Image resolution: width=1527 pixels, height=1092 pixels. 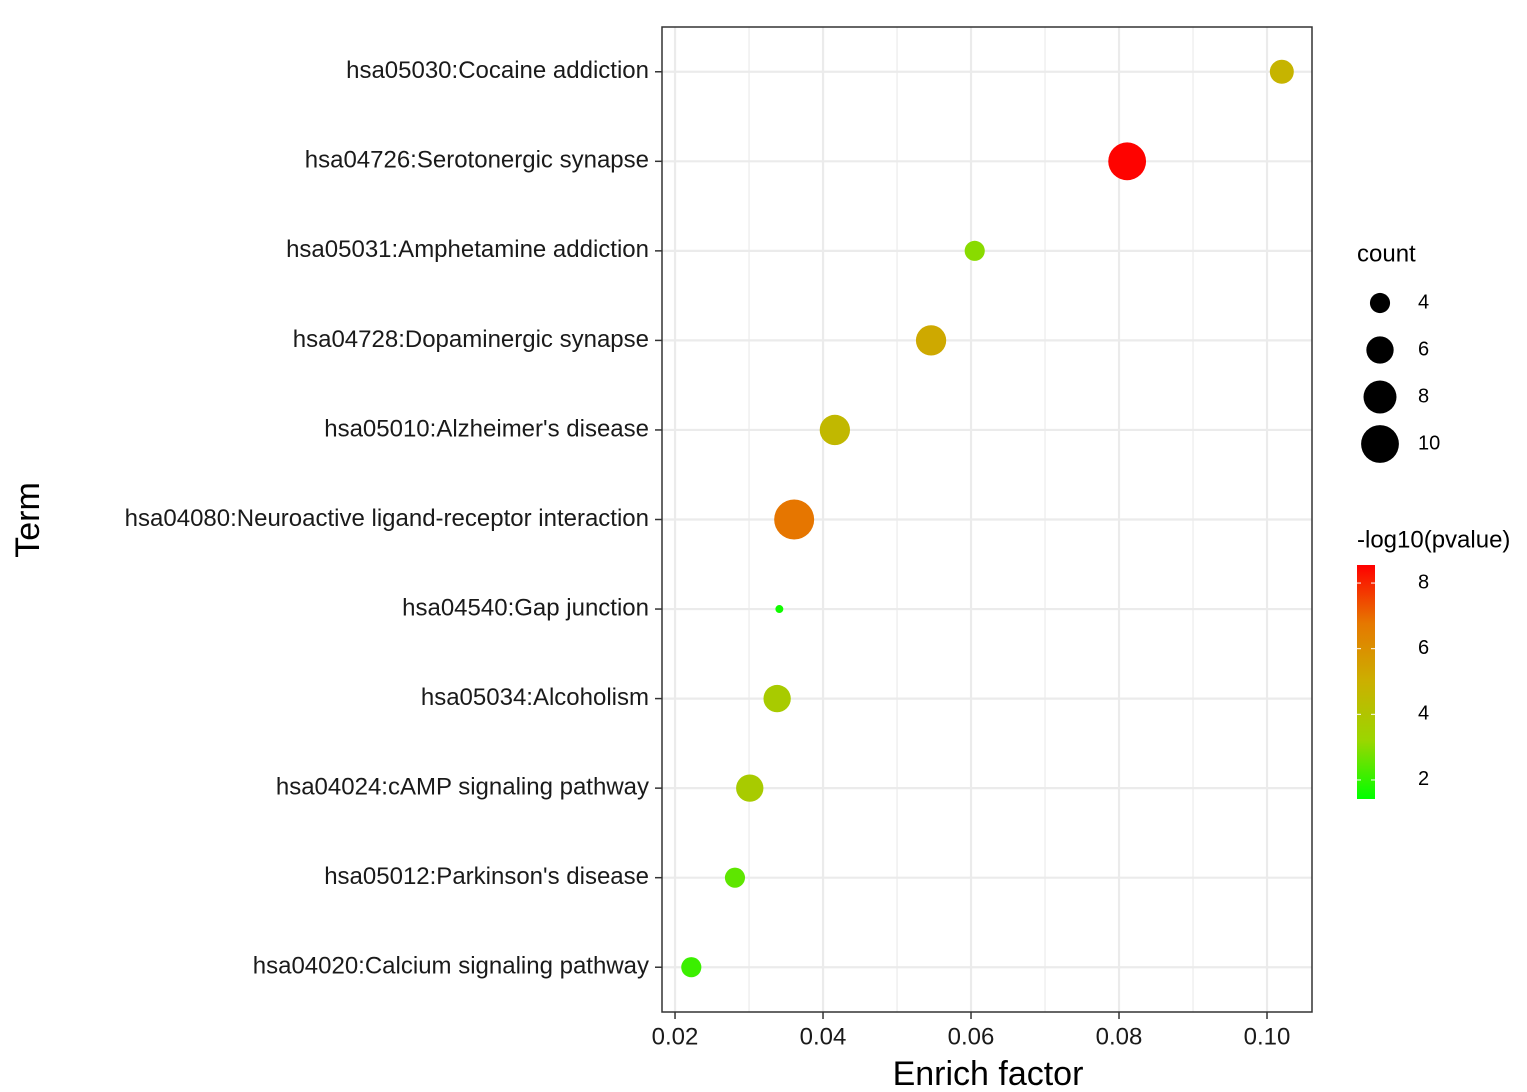 I want to click on color-legend-title: -log10(pvalue), so click(x=1433, y=539).